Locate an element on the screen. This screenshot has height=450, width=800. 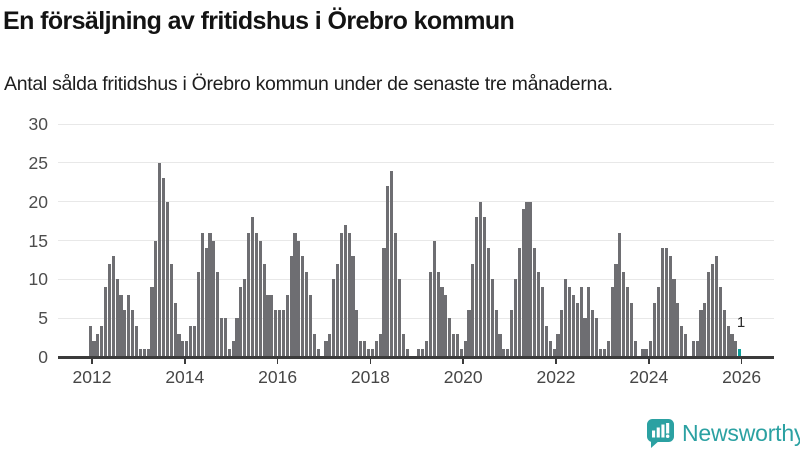
y-tick-label: 20 is located at coordinates (38, 201).